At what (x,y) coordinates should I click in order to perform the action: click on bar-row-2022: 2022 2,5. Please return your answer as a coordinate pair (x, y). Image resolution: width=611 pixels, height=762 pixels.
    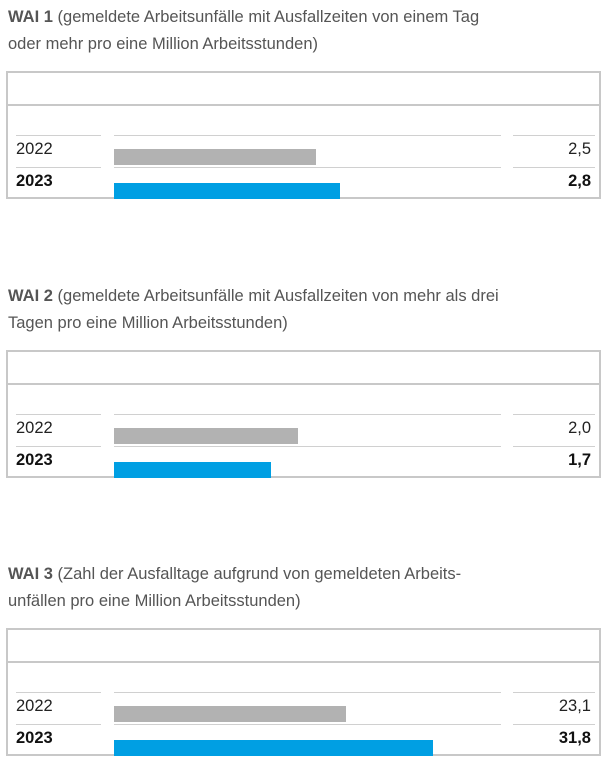
    Looking at the image, I should click on (303, 152).